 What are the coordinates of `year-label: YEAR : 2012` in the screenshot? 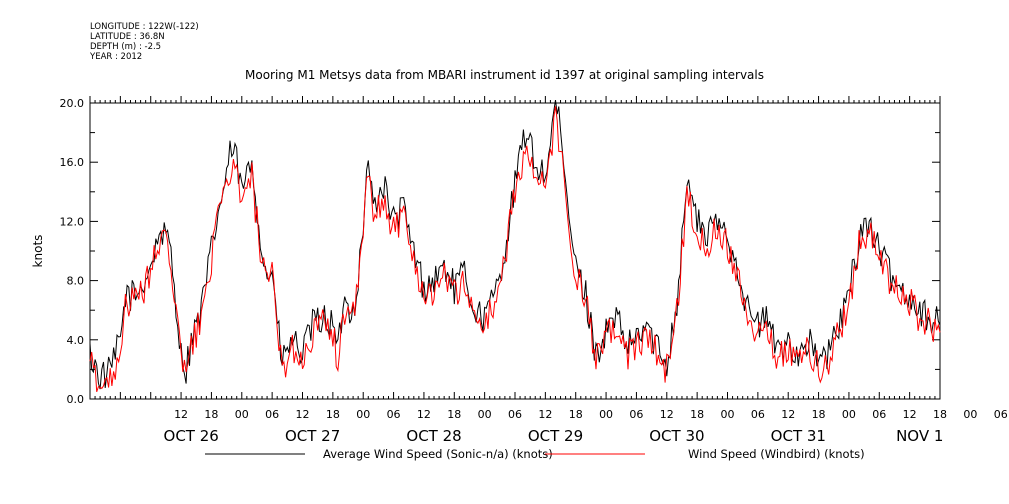 It's located at (116, 57).